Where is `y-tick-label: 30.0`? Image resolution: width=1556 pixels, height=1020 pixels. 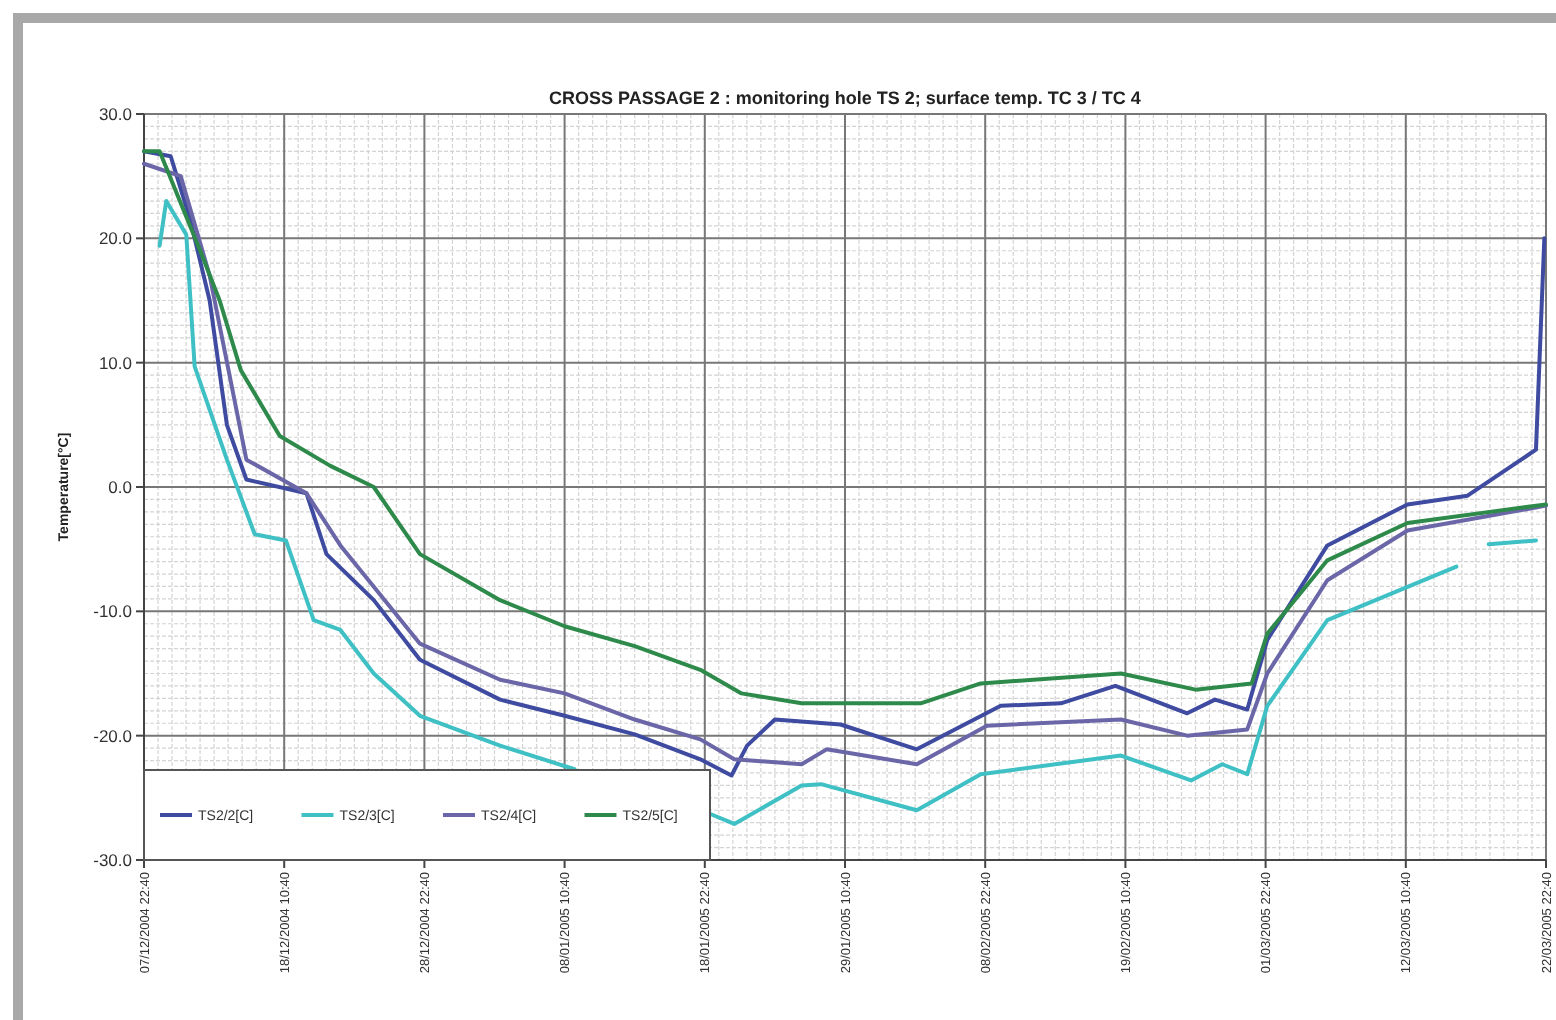 y-tick-label: 30.0 is located at coordinates (115, 113).